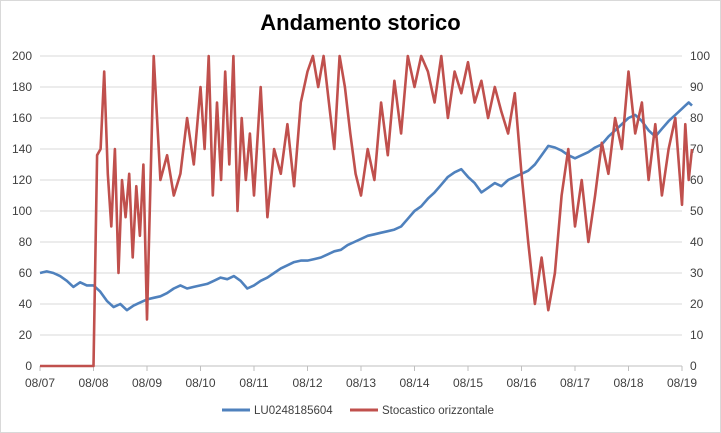 This screenshot has width=721, height=433. I want to click on x-tick-label: 08/14, so click(414, 383).